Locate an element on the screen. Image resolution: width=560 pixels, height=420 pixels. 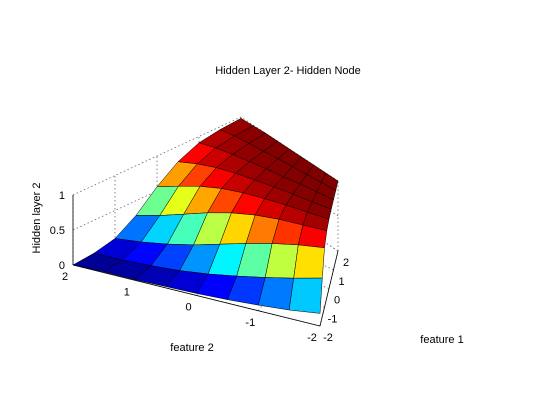
z-tick-label: 1 is located at coordinates (62, 196).